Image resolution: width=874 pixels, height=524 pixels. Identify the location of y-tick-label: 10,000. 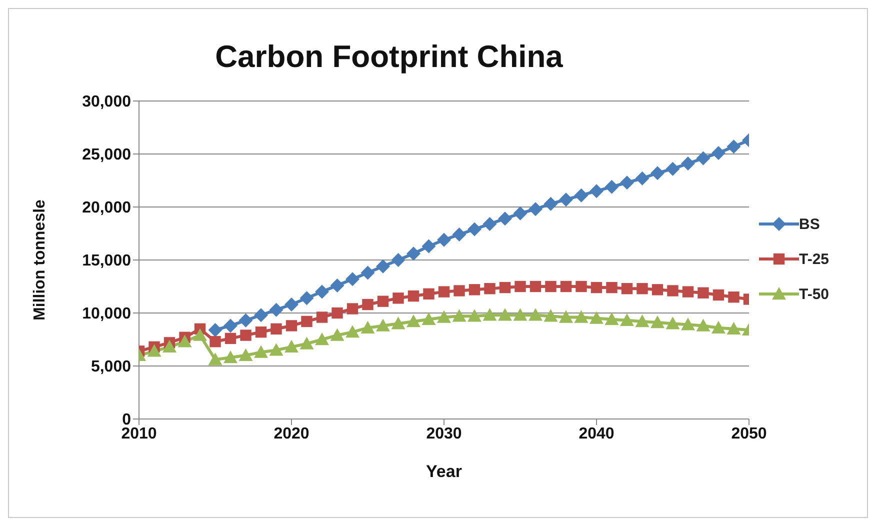
(107, 314).